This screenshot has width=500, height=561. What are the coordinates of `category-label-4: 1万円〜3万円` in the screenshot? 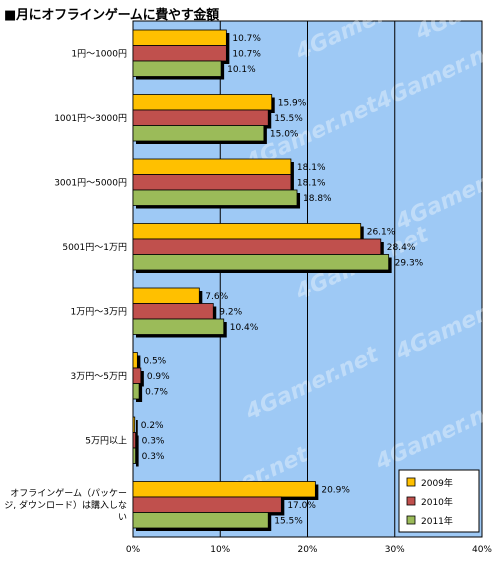 It's located at (99, 311).